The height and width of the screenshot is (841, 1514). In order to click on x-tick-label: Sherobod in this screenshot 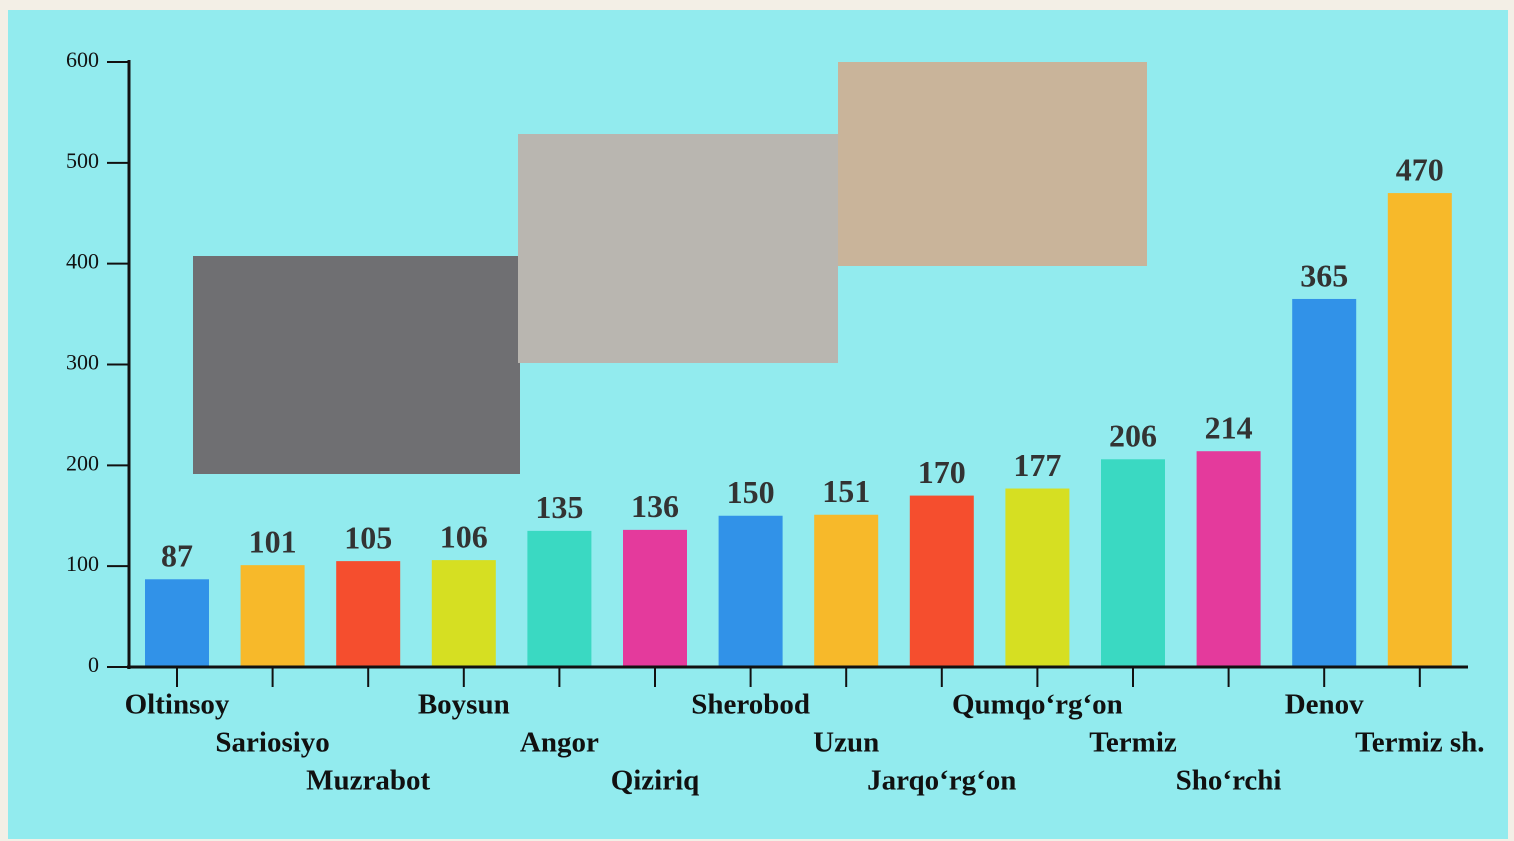, I will do `click(750, 705)`.